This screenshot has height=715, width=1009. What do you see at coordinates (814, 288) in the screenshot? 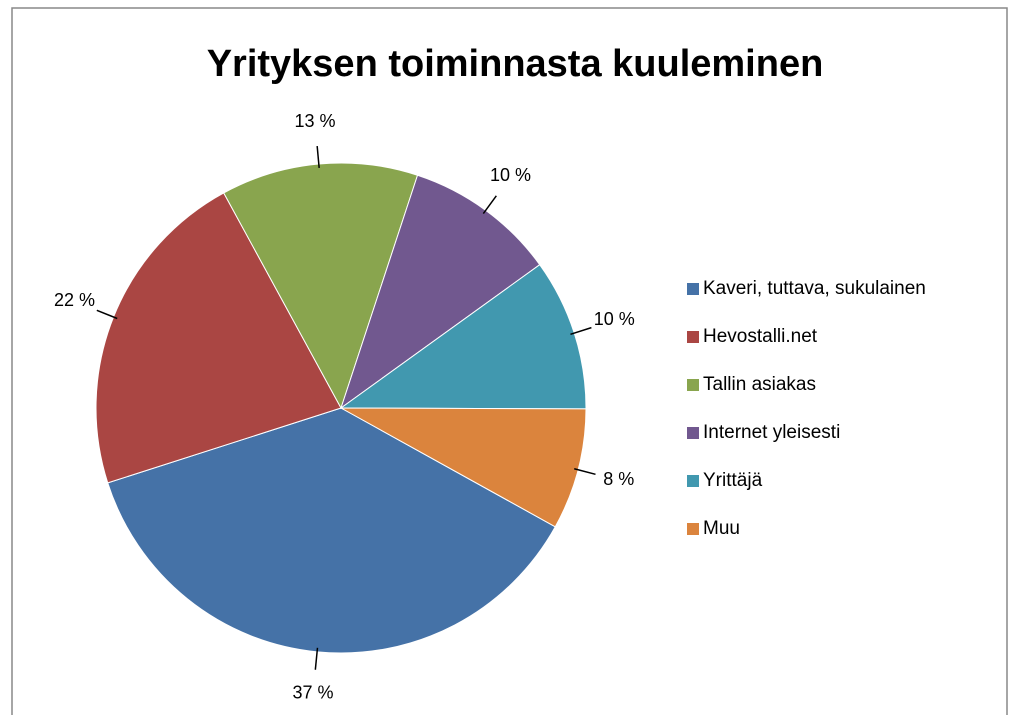
I see `legend-label: Kaveri, tuttava, sukulainen` at bounding box center [814, 288].